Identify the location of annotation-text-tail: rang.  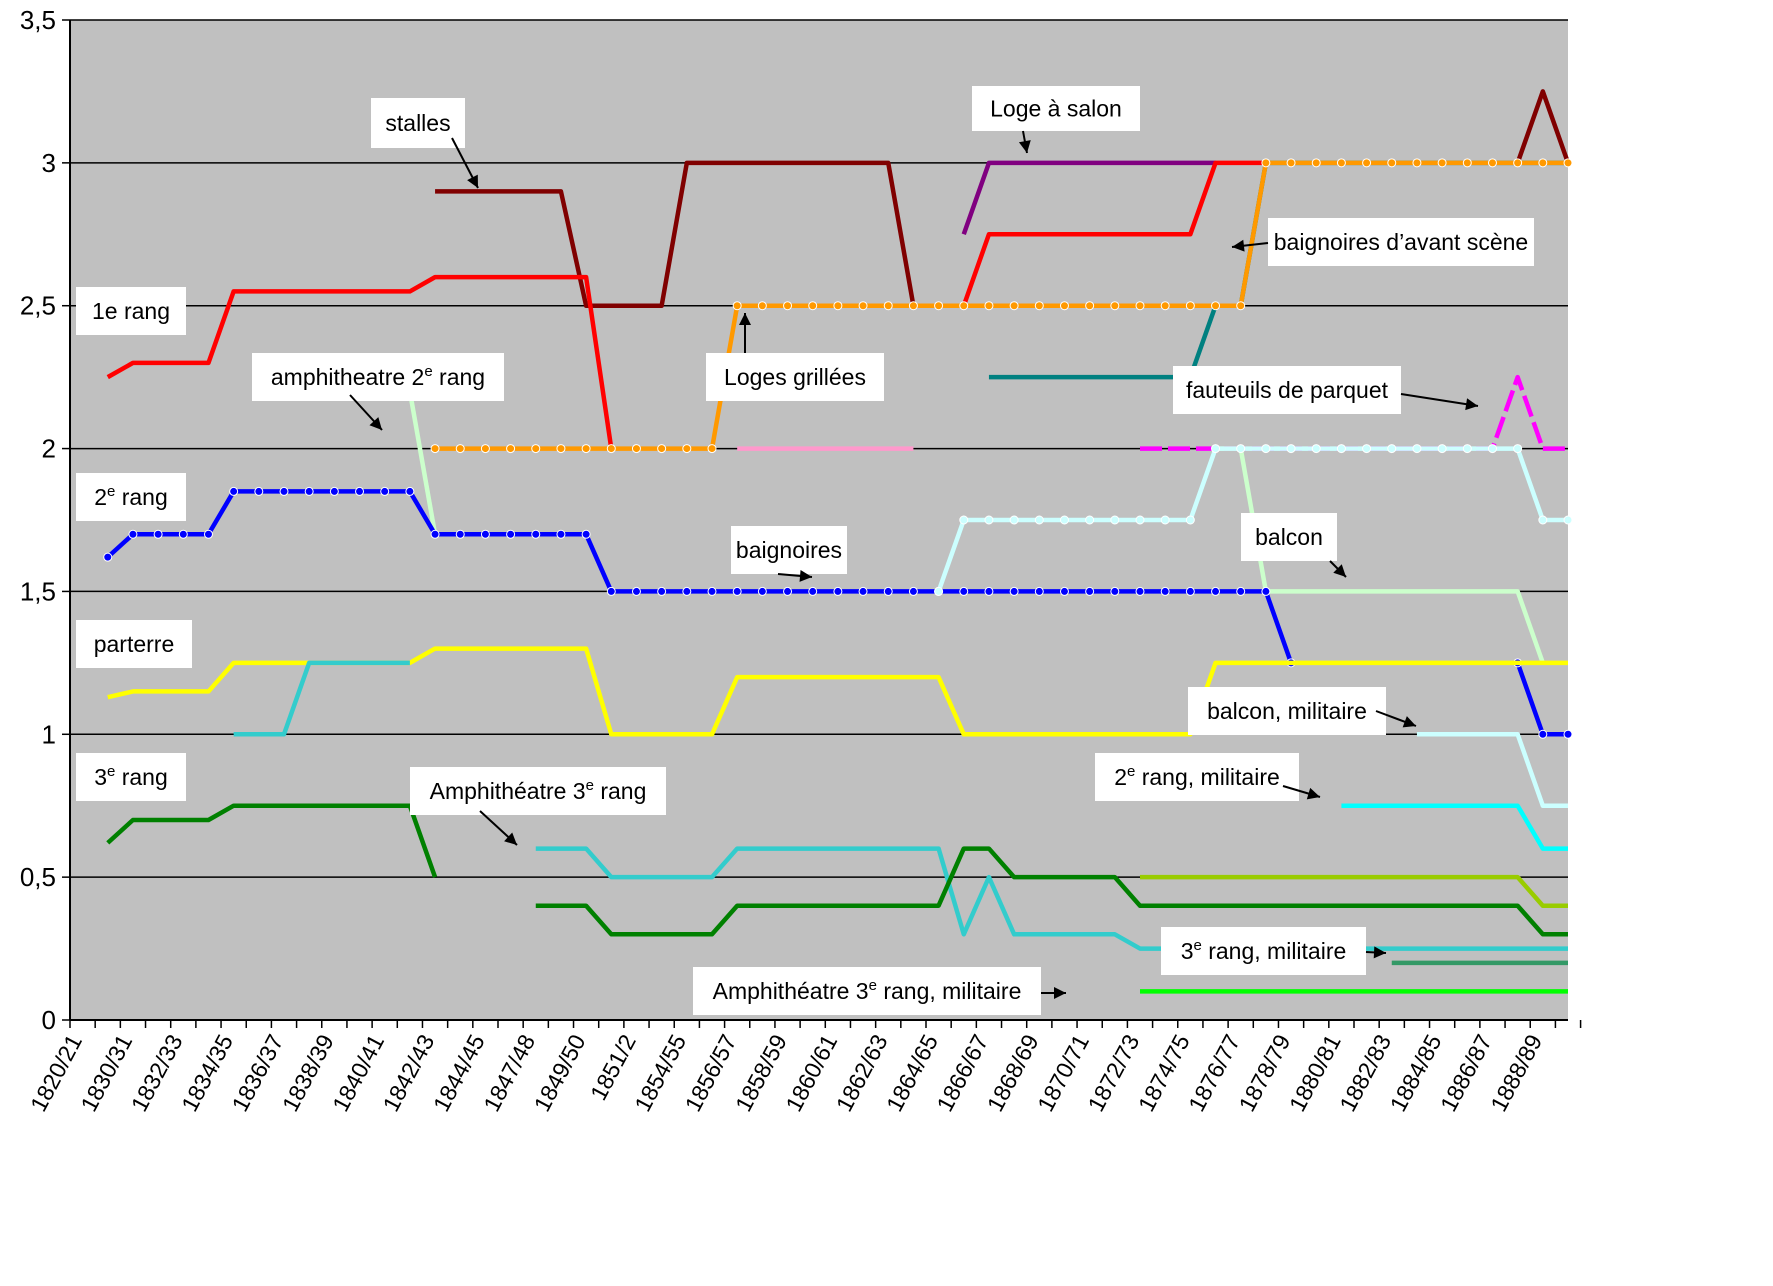
(459, 377).